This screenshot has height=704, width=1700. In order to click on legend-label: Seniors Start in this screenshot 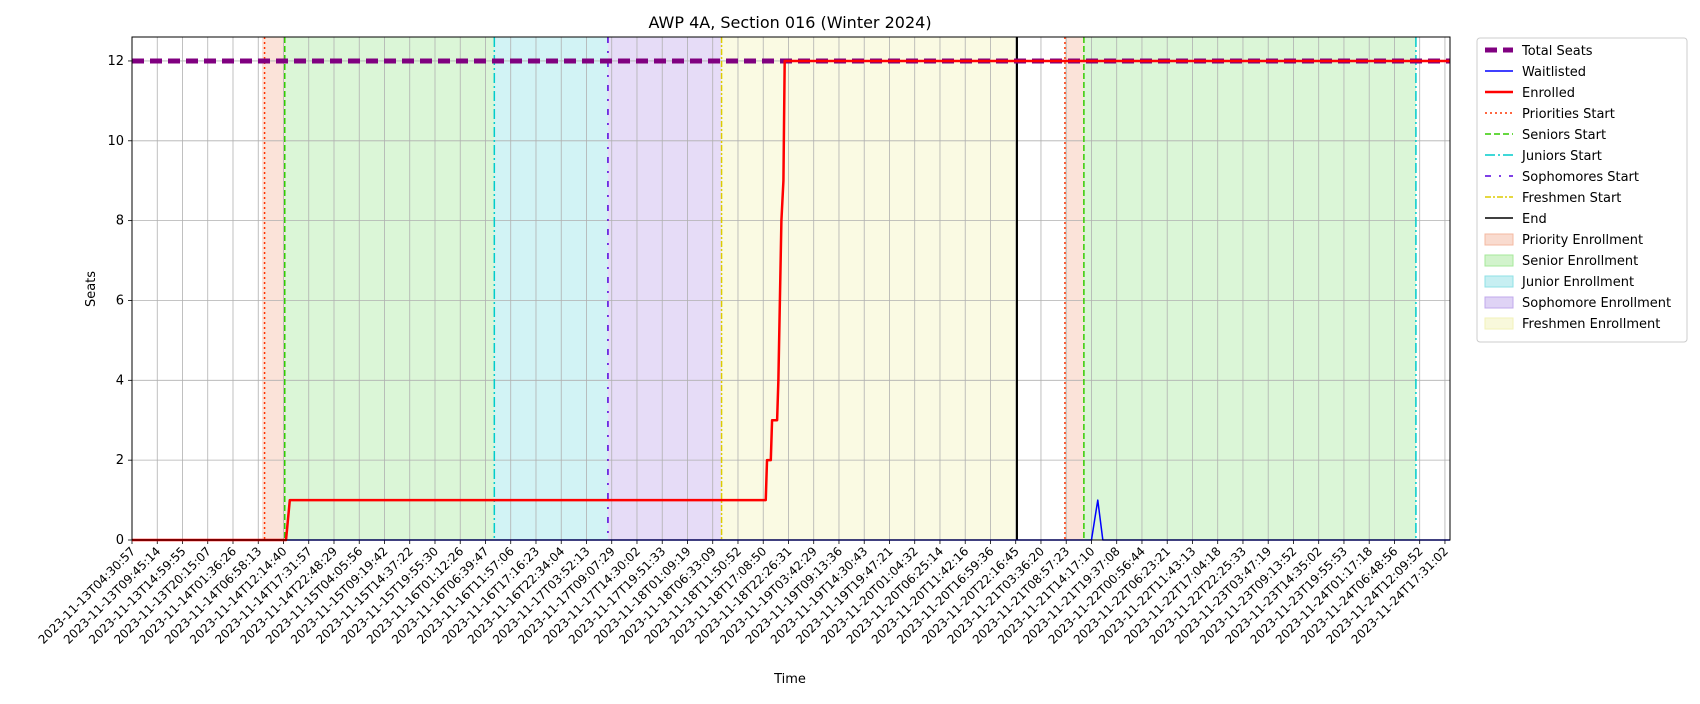, I will do `click(1564, 135)`.